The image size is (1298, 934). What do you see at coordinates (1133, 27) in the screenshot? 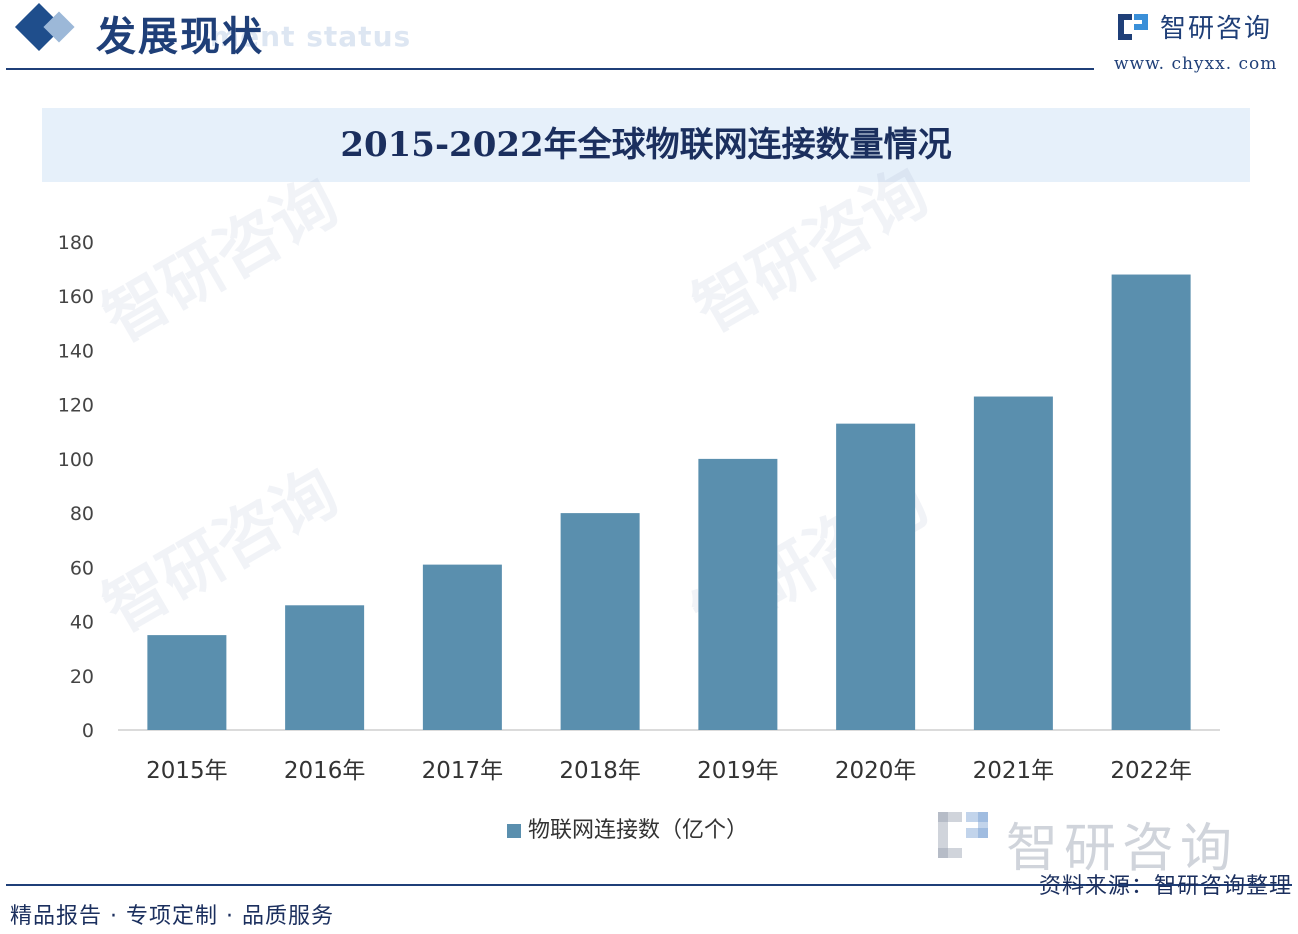
I see `brand-logo-icon` at bounding box center [1133, 27].